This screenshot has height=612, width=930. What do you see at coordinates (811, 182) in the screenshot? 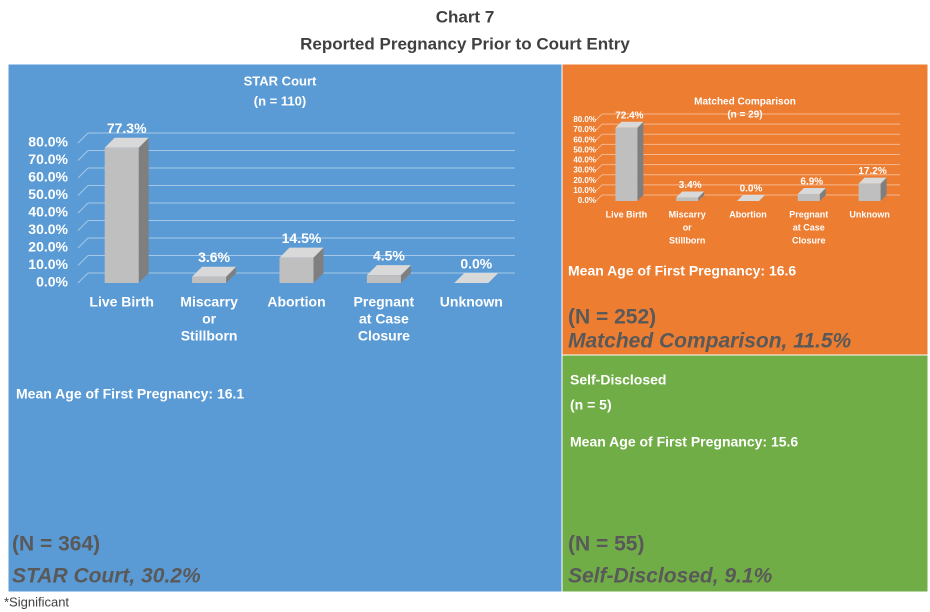
I see `value-label: 6.9%` at bounding box center [811, 182].